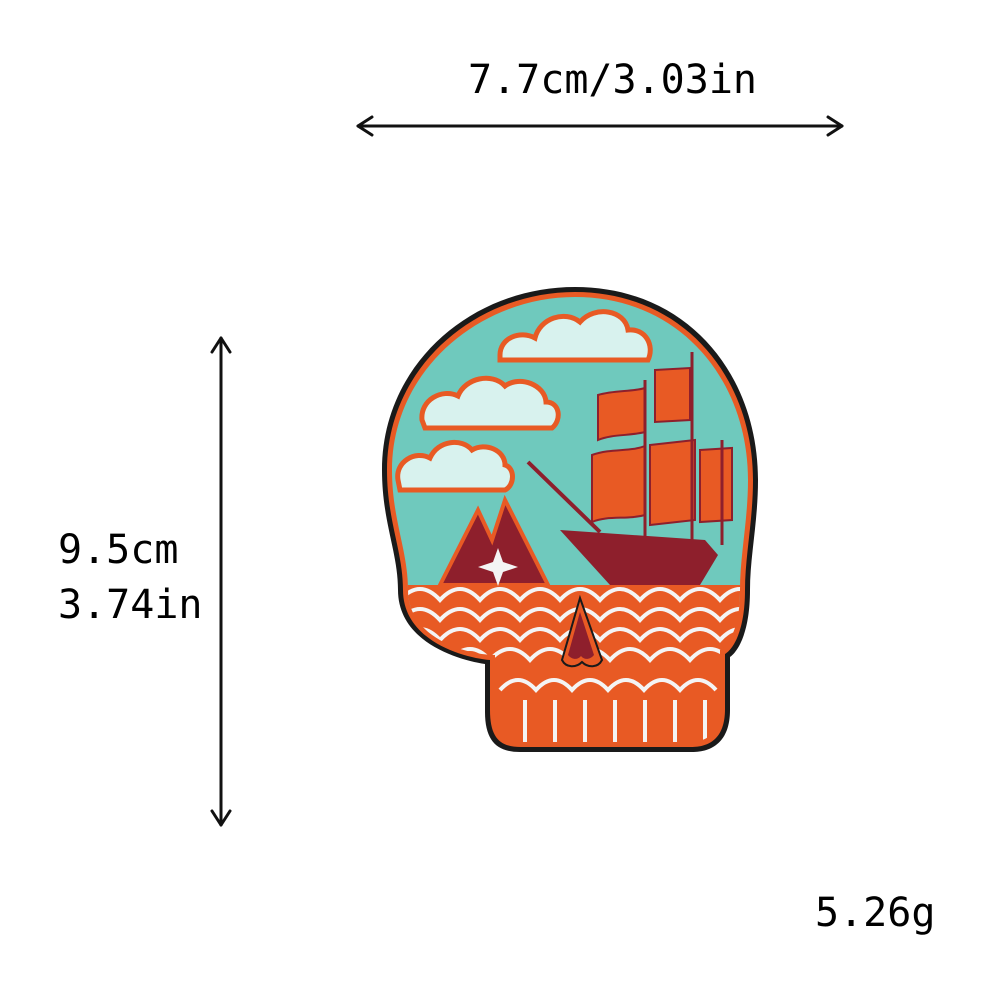  I want to click on width-dimension-label: 7.7cm/3.03in, so click(612, 80).